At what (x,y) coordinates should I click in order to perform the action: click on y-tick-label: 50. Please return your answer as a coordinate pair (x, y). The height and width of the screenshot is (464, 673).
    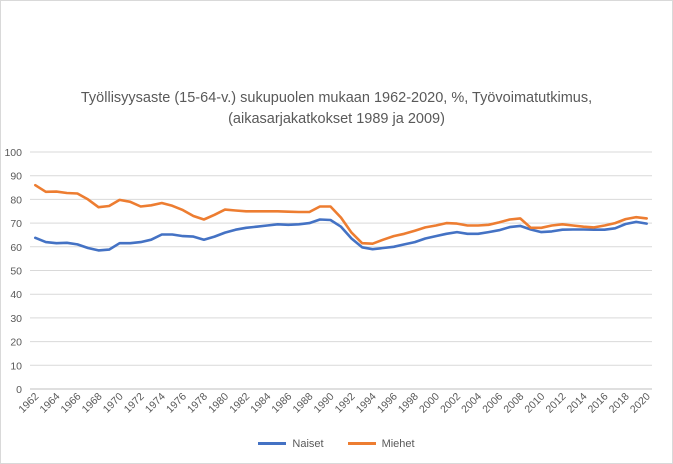
    Looking at the image, I should click on (16, 272).